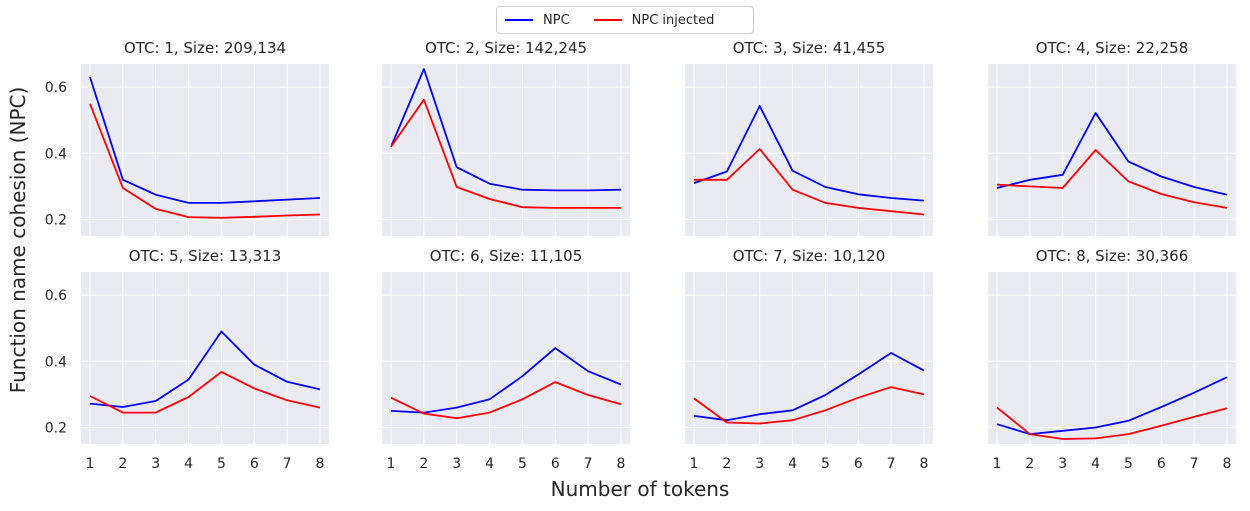  I want to click on subplot-title: OTC: 1, Size: 209,134, so click(205, 48).